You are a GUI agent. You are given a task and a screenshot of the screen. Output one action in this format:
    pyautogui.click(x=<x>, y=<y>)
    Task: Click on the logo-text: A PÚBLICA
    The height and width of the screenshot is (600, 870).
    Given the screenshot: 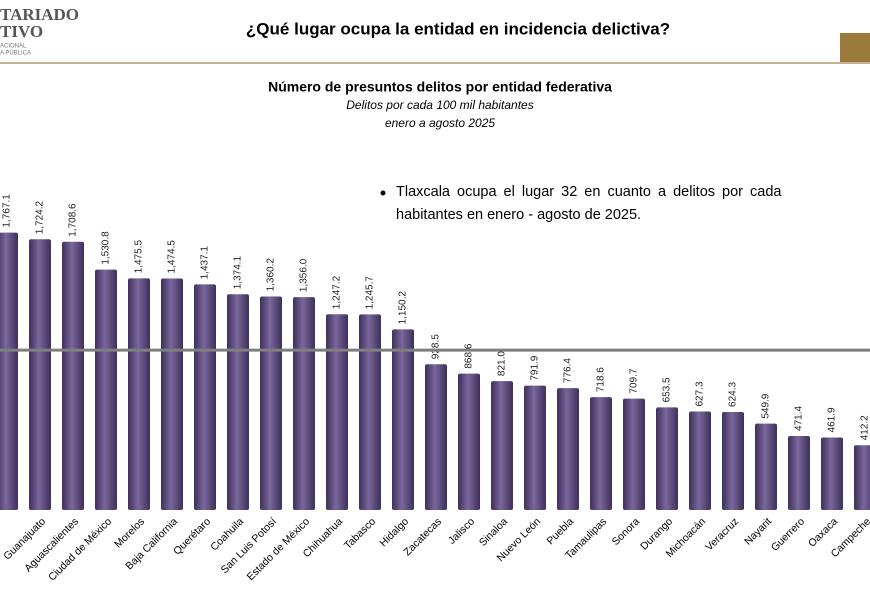 What is the action you would take?
    pyautogui.click(x=15, y=53)
    